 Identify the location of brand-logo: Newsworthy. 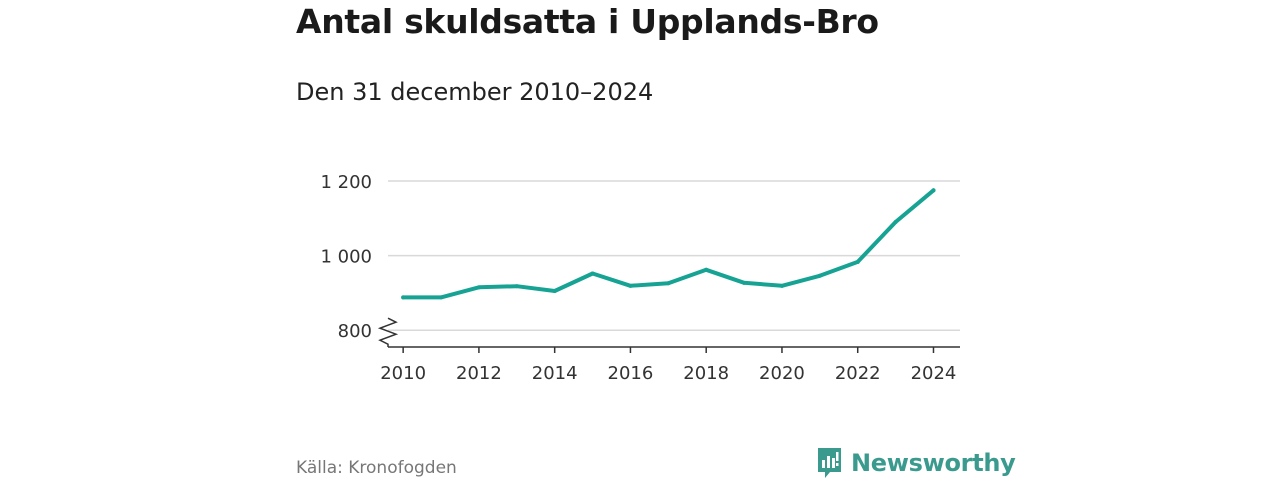
(916, 463).